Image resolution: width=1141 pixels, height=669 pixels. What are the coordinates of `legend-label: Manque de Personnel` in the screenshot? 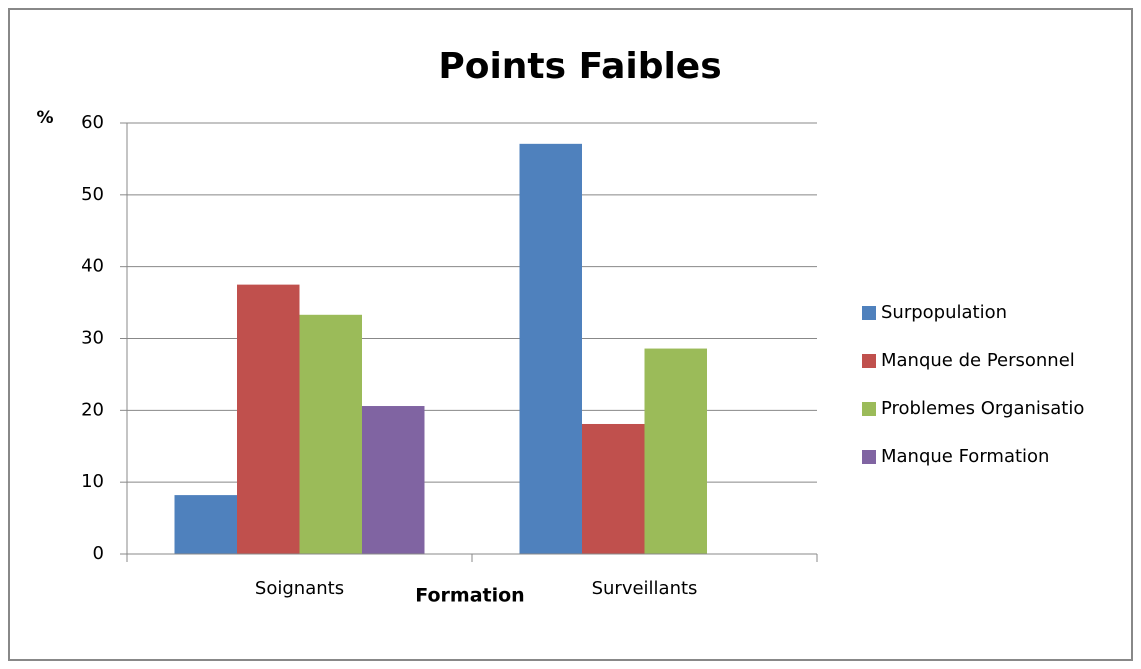 It's located at (978, 360).